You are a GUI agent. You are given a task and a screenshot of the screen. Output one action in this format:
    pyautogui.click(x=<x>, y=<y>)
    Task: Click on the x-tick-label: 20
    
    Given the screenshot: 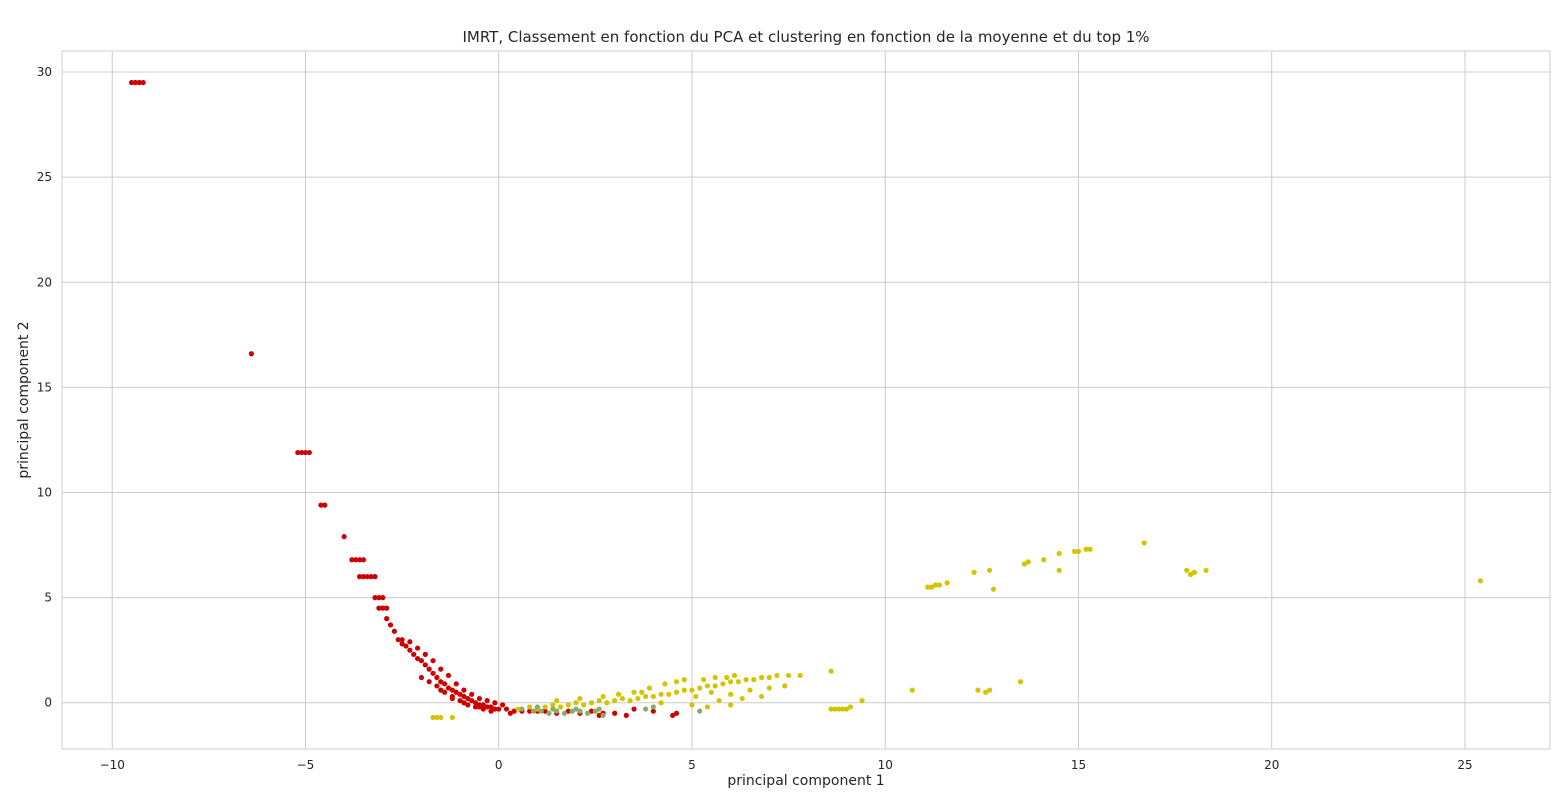 What is the action you would take?
    pyautogui.click(x=1271, y=765)
    